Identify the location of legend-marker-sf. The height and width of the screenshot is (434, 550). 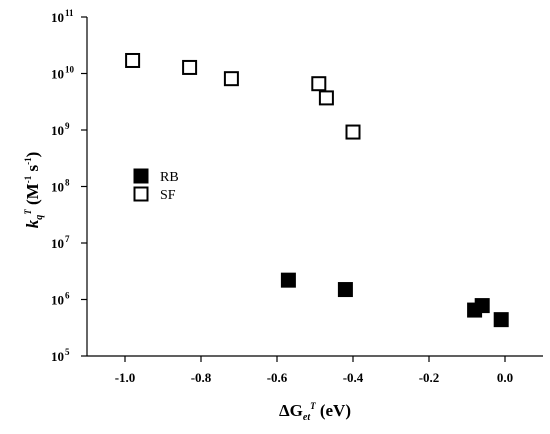
(141, 194).